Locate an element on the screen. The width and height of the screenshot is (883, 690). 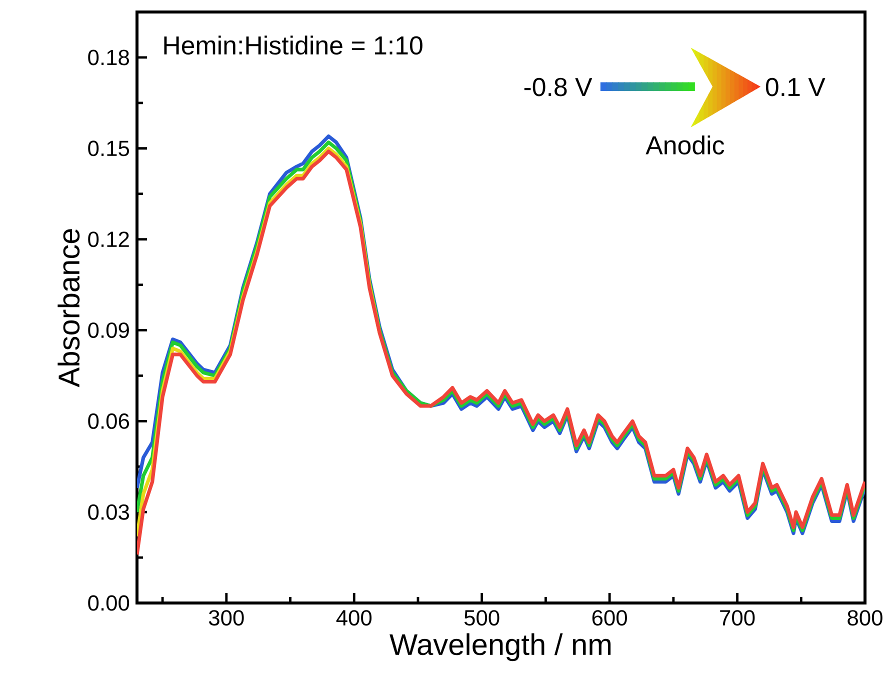
y-tick-label: 0.15 is located at coordinates (109, 148).